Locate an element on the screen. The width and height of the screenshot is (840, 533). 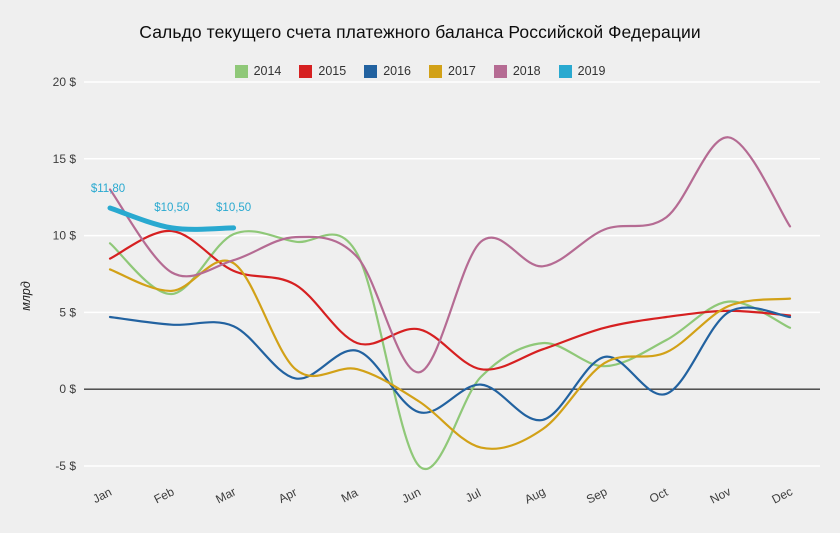
x-tick-label: Jul is located at coordinates (473, 495).